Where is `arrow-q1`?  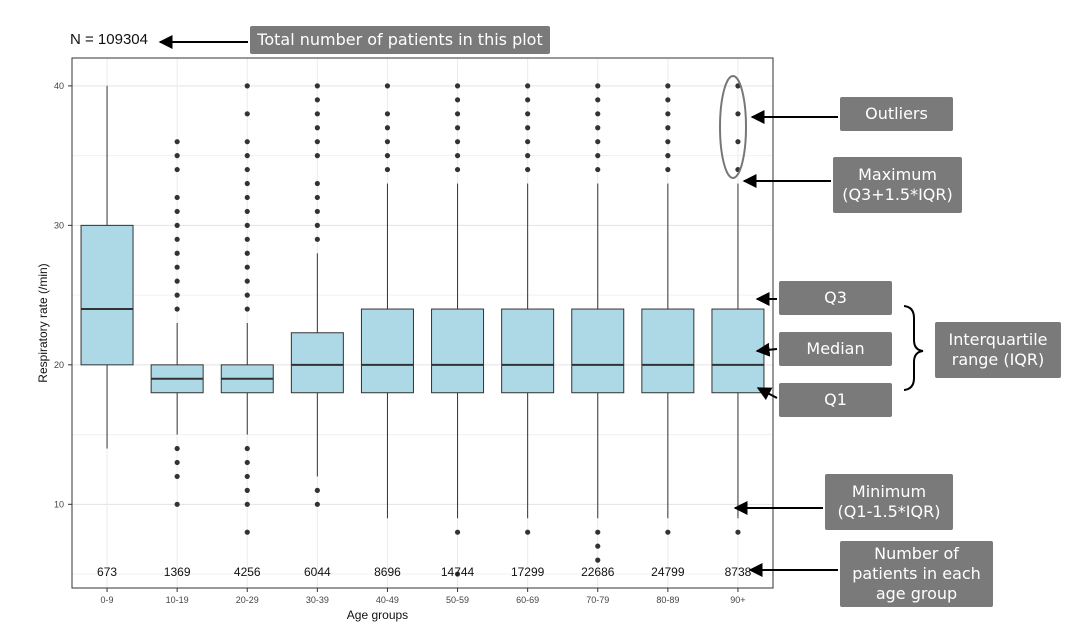 arrow-q1 is located at coordinates (767, 394).